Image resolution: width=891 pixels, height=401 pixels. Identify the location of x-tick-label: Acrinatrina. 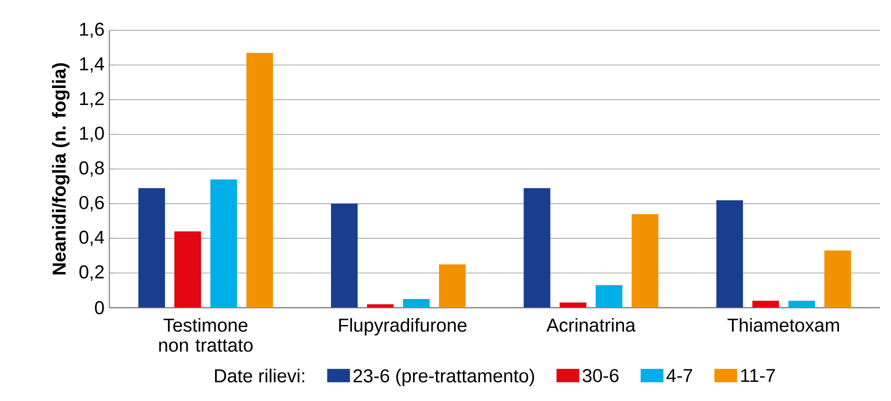
(591, 325).